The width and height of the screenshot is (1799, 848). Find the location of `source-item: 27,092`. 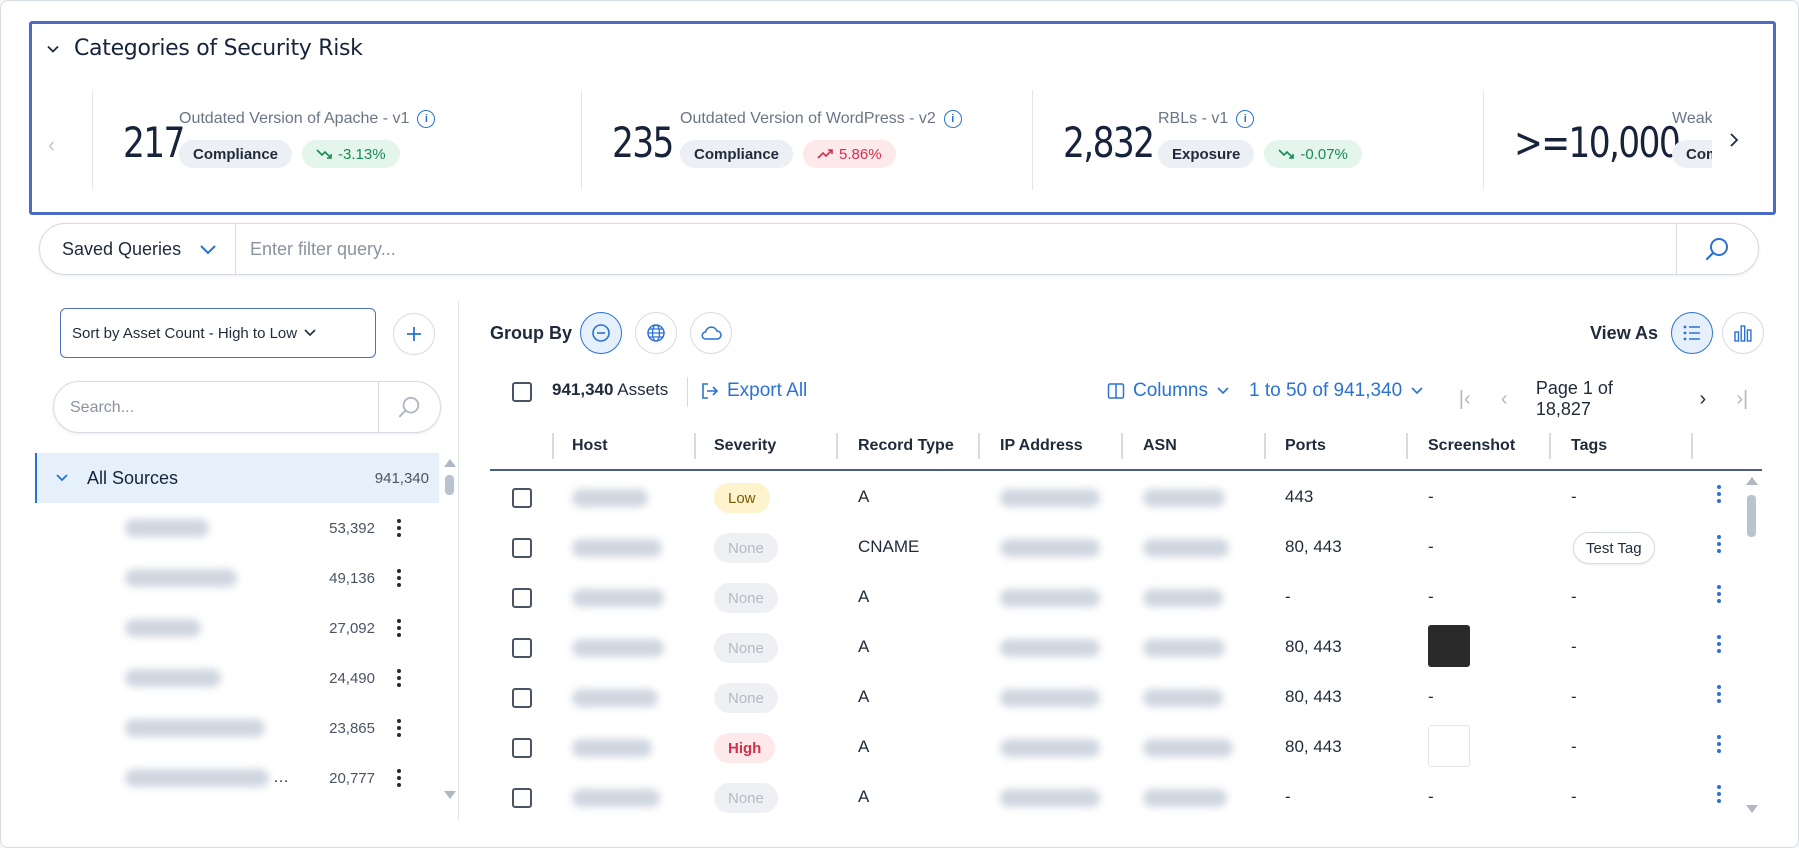

source-item: 27,092 is located at coordinates (237, 628).